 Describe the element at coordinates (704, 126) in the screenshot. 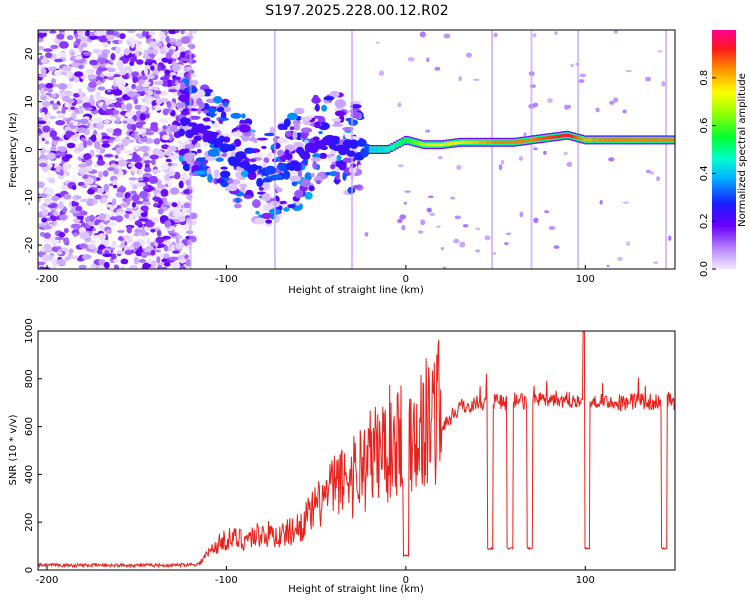

I see `colorbar-tick-label: 0.6` at that location.